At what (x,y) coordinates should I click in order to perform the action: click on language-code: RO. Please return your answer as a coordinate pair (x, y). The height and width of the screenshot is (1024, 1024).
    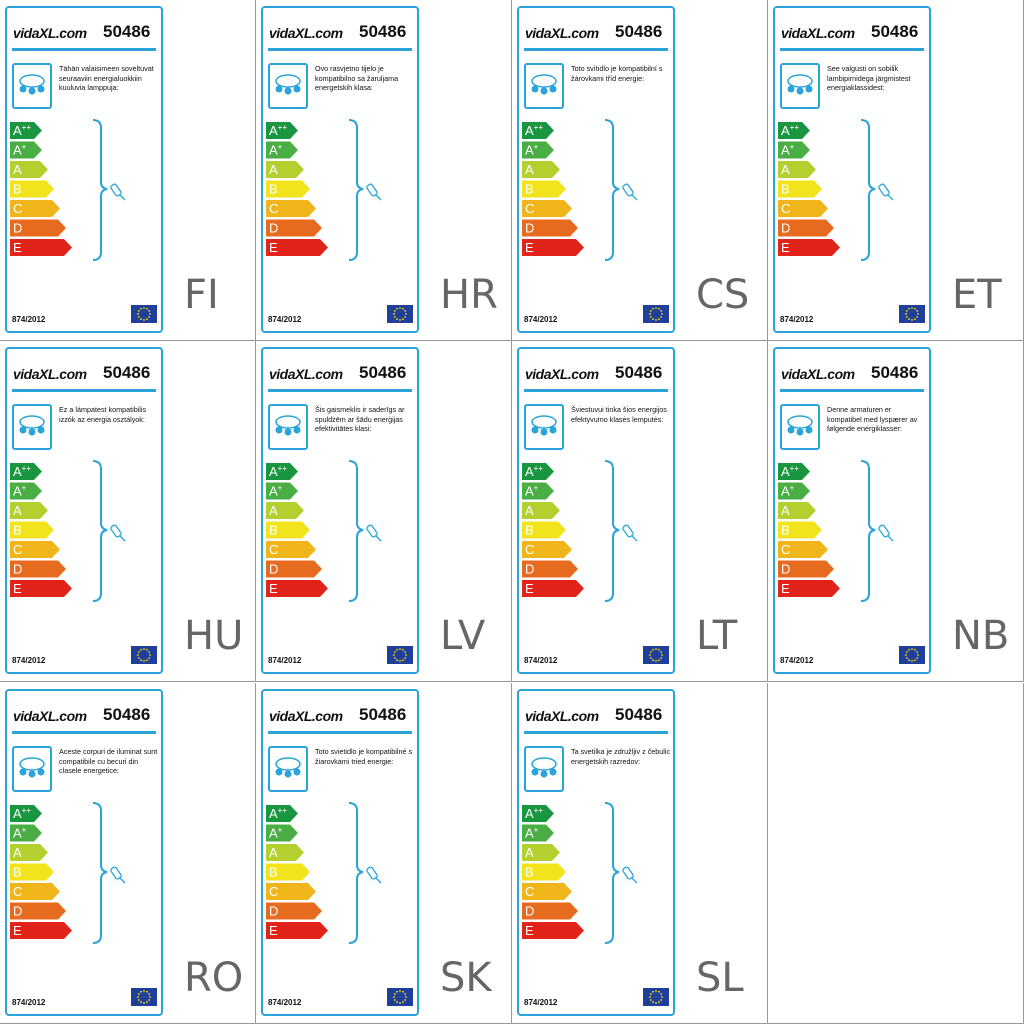
    Looking at the image, I should click on (214, 978).